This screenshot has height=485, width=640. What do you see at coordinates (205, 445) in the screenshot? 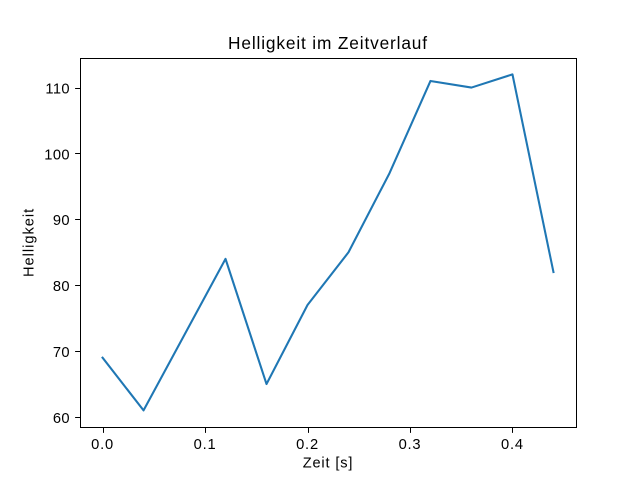
I see `svg-text: 0.1` at bounding box center [205, 445].